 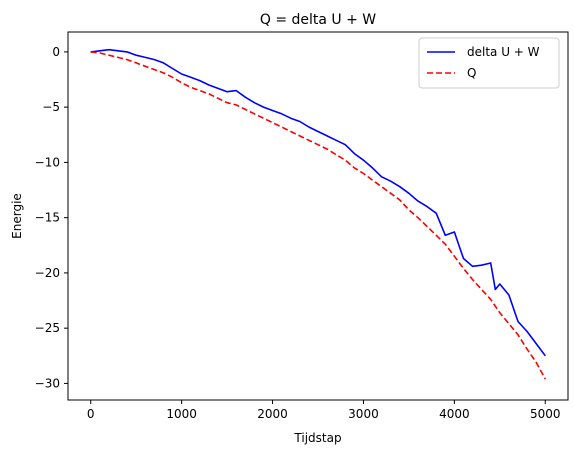 What do you see at coordinates (56, 52) in the screenshot?
I see `y-tick-label: 0` at bounding box center [56, 52].